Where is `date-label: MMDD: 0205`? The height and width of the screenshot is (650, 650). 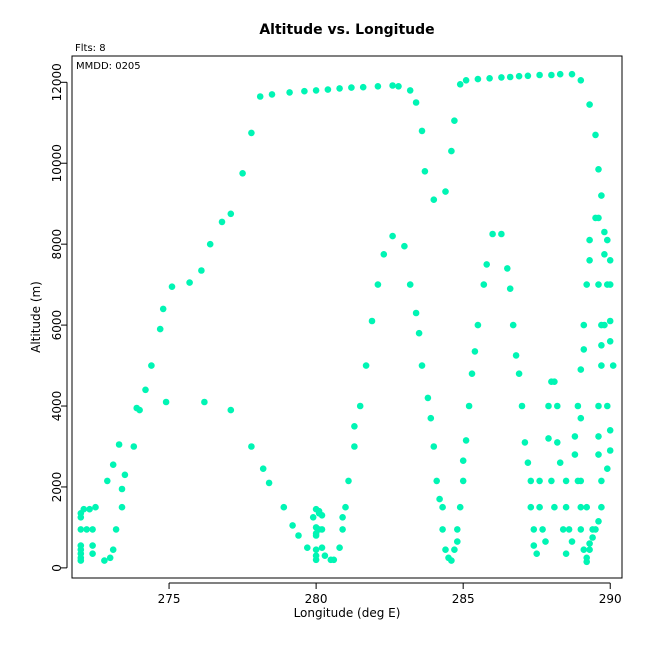
date-label: MMDD: 0205 is located at coordinates (108, 66).